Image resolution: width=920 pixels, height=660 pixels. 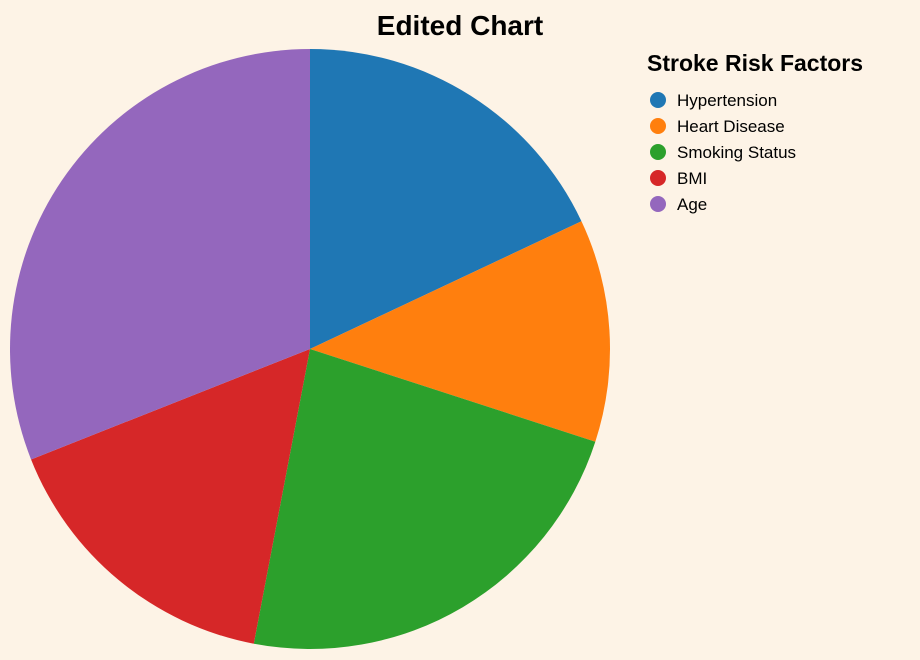 I want to click on legend-item: BMI, so click(x=678, y=178).